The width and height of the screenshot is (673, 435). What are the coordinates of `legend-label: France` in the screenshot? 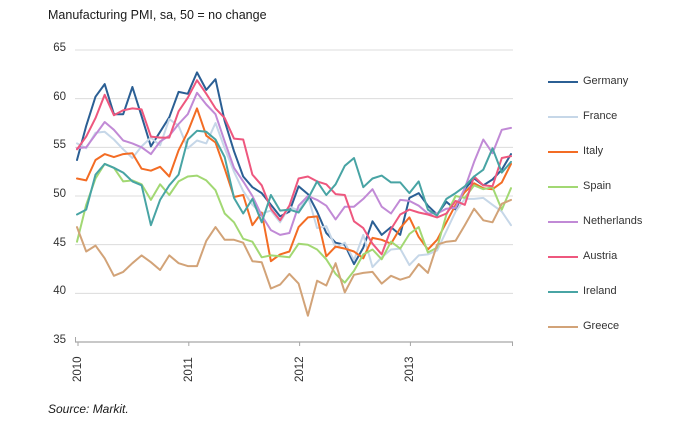 It's located at (600, 116).